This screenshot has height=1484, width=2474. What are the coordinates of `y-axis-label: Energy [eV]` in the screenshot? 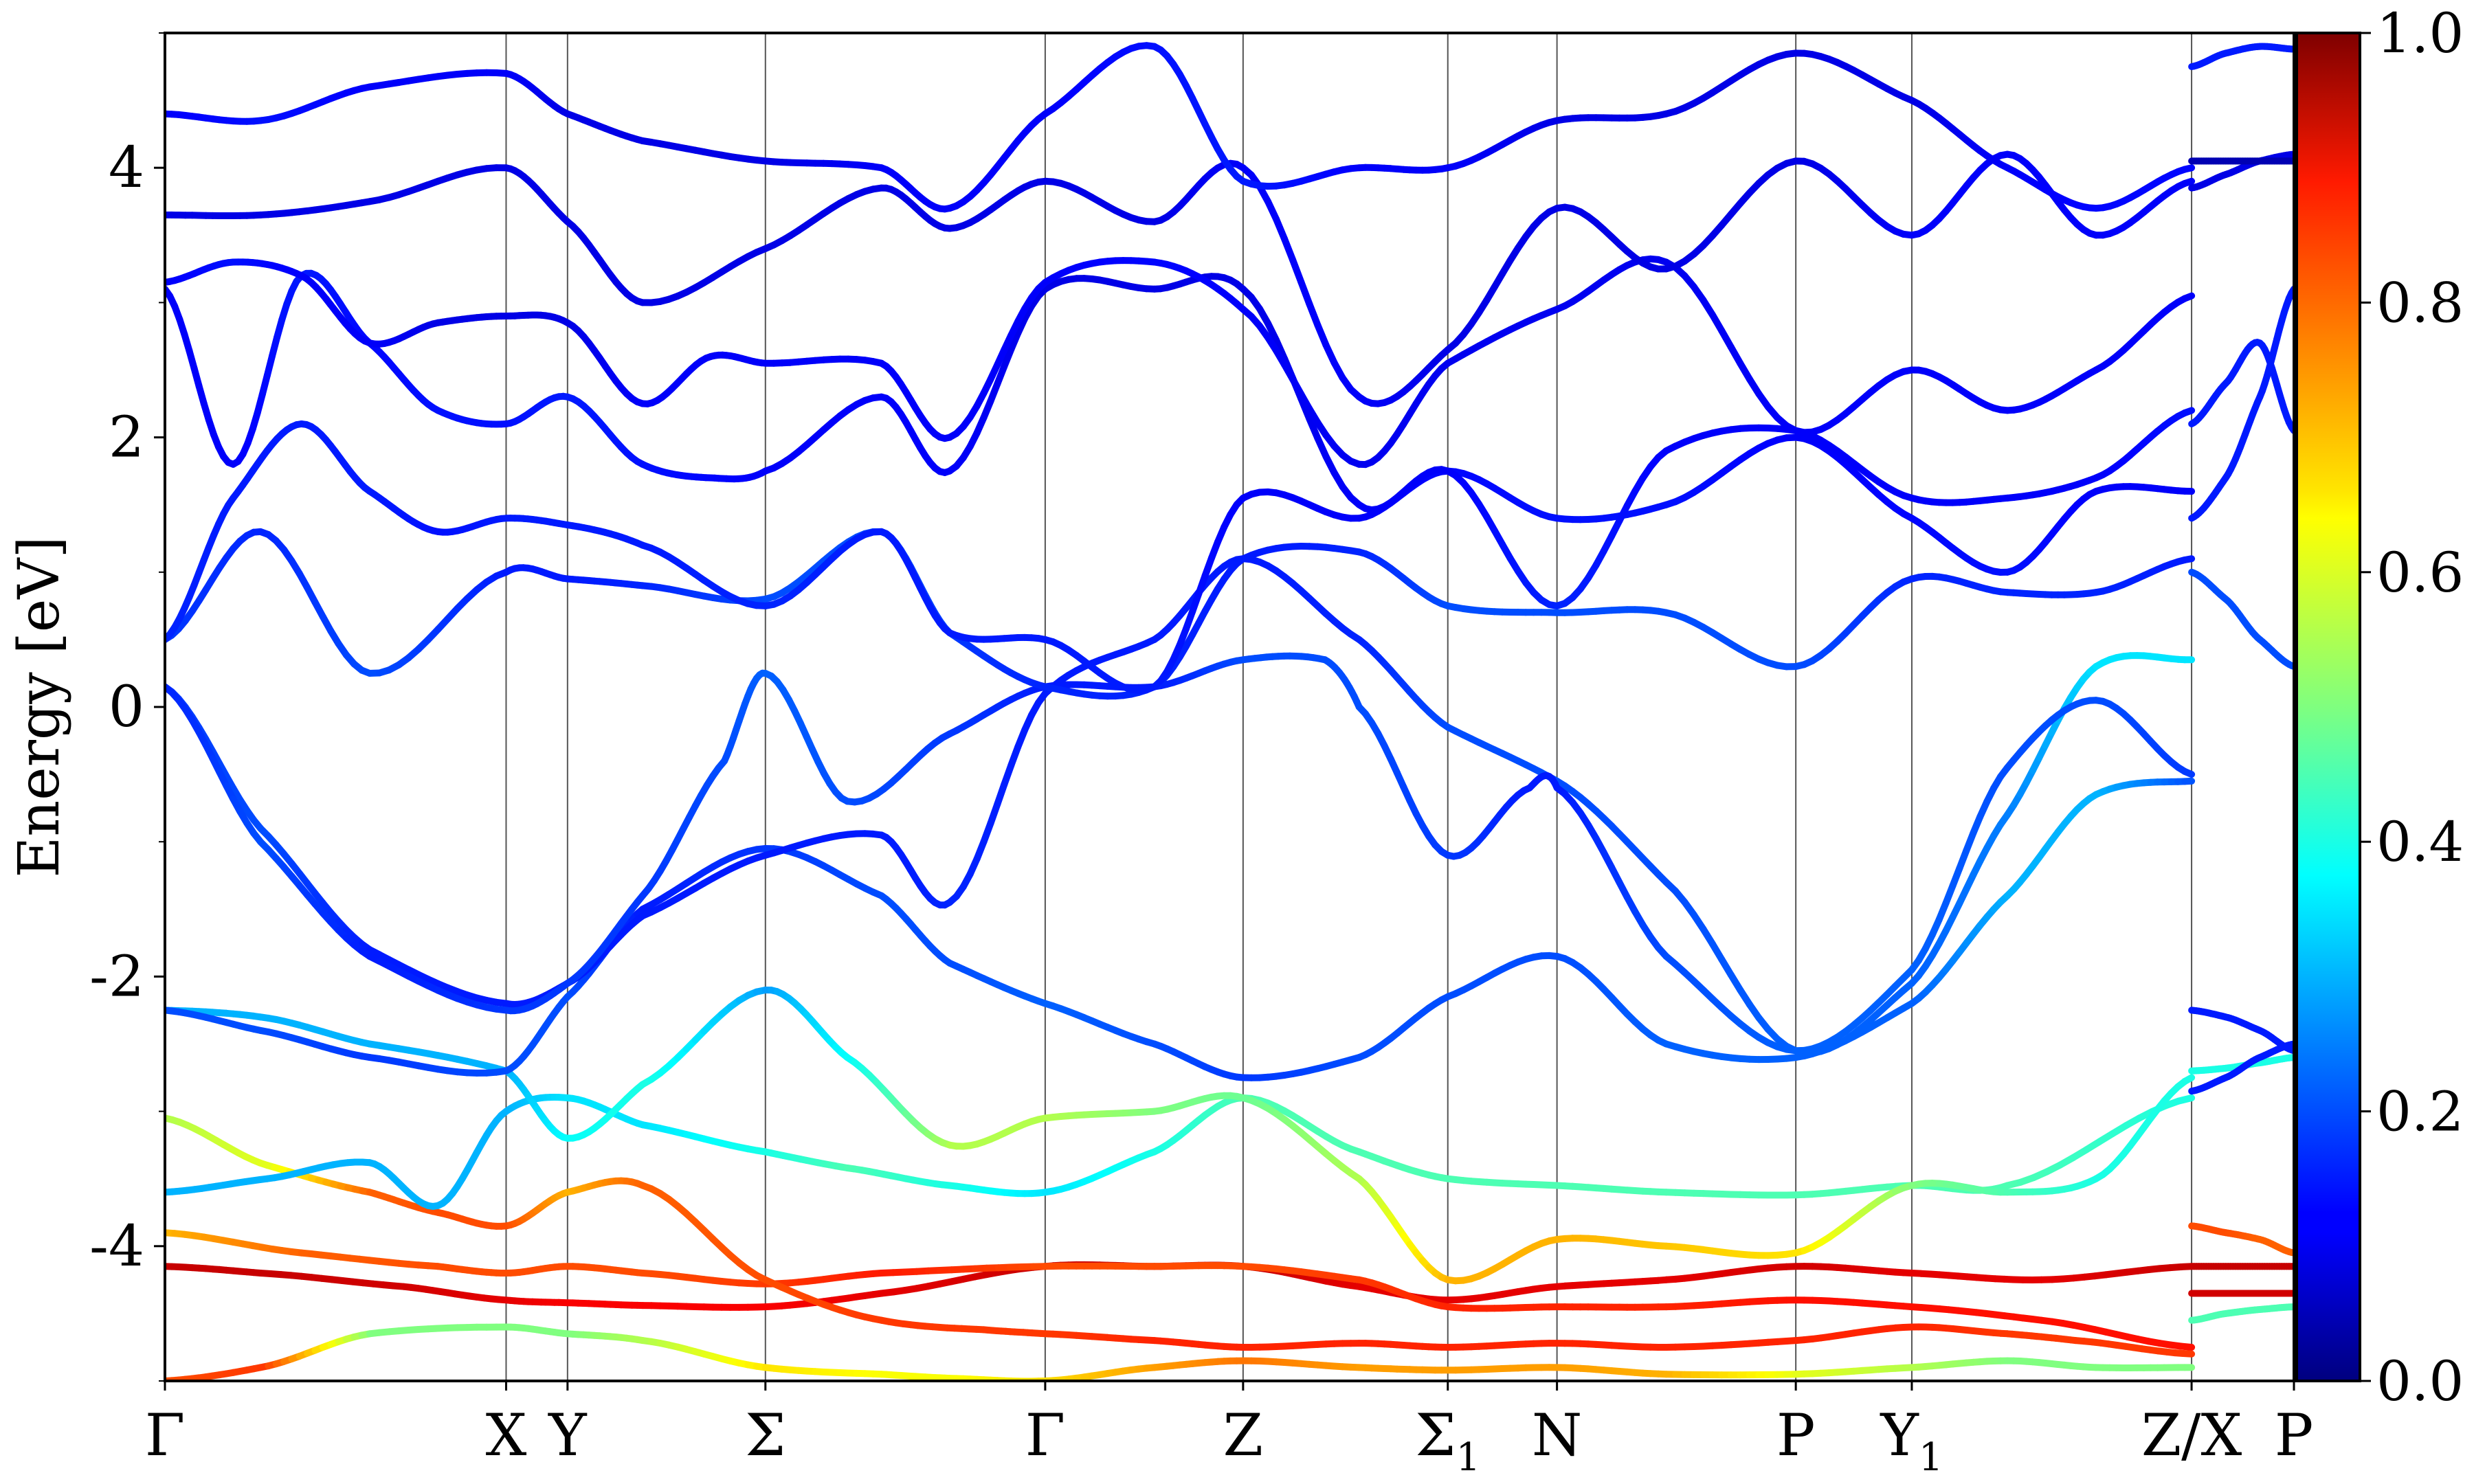 It's located at (39, 706).